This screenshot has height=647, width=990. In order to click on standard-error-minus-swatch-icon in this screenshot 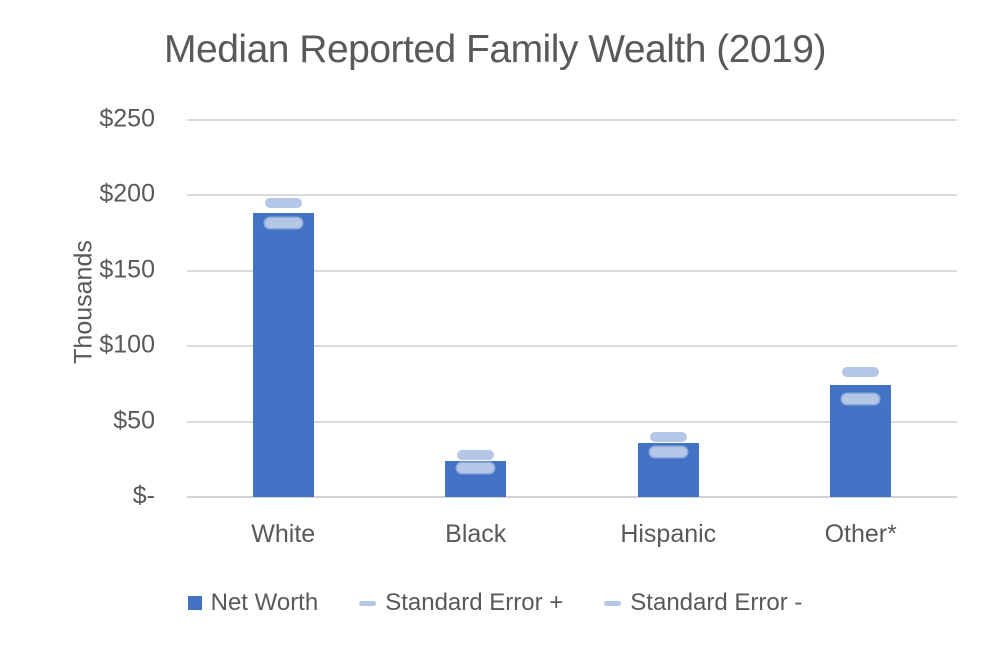, I will do `click(613, 603)`.